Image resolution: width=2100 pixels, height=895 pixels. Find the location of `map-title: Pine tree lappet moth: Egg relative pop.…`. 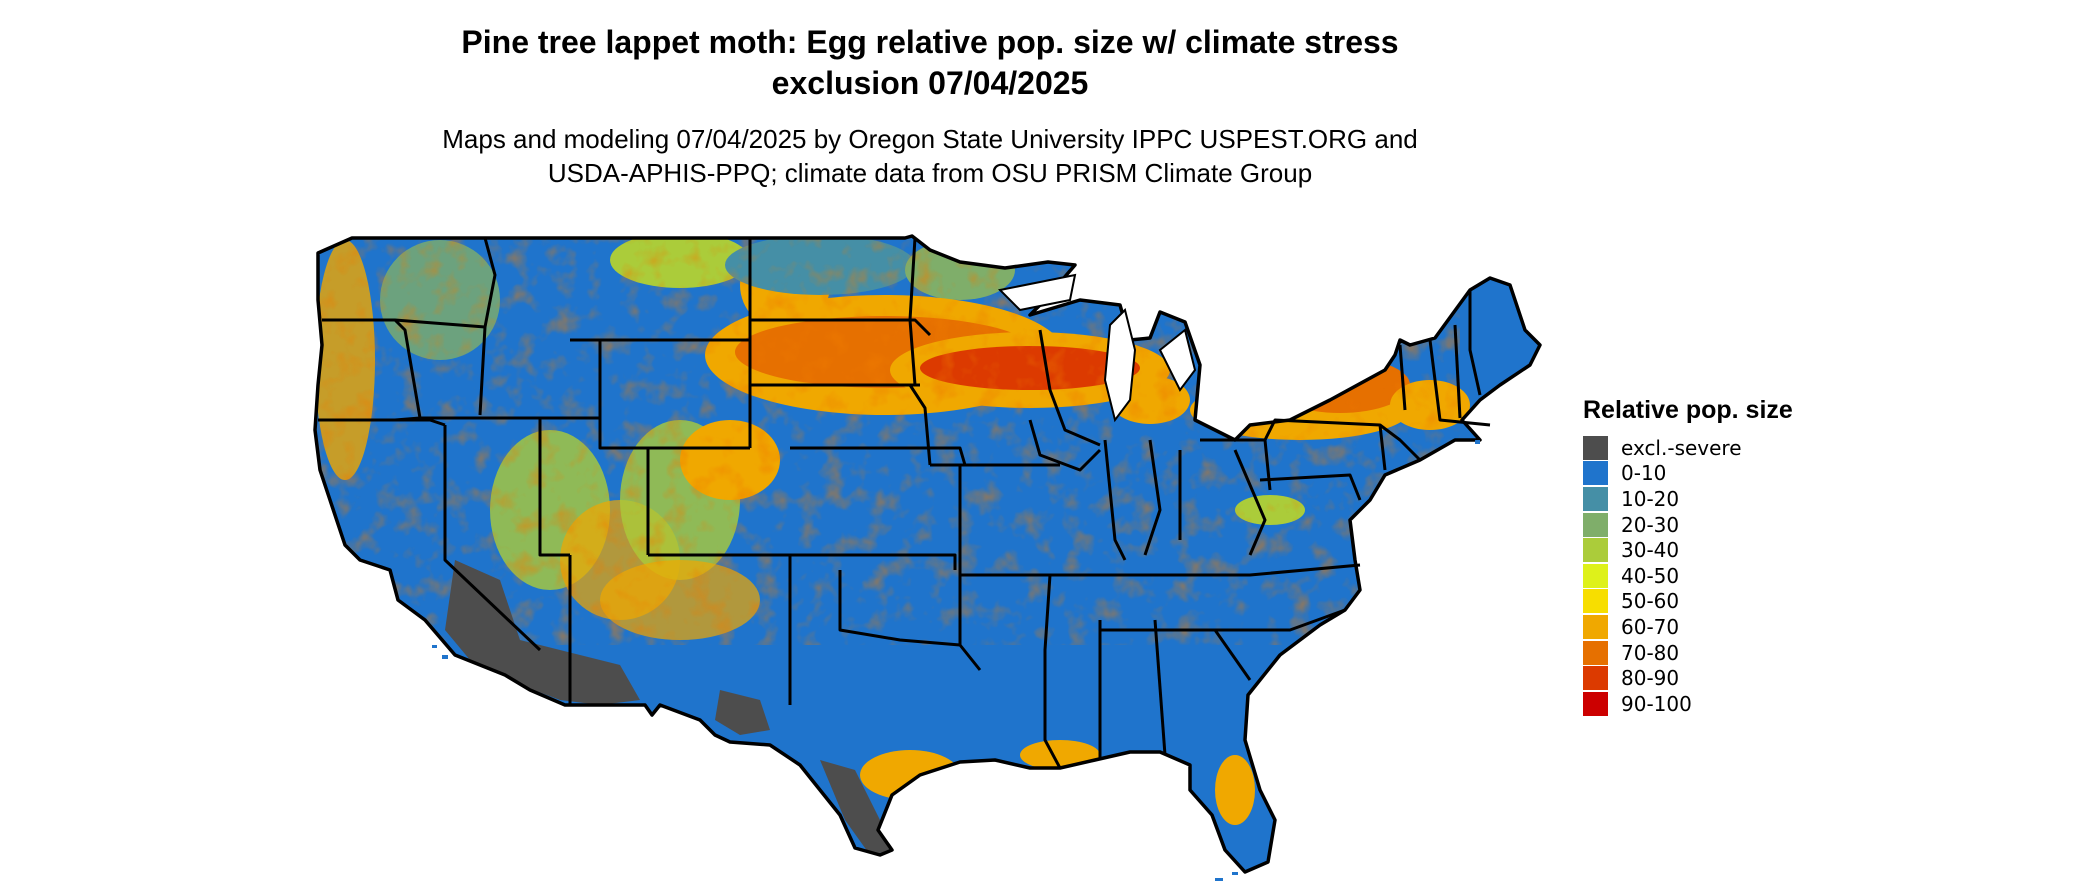

map-title: Pine tree lappet moth: Egg relative pop.… is located at coordinates (930, 63).